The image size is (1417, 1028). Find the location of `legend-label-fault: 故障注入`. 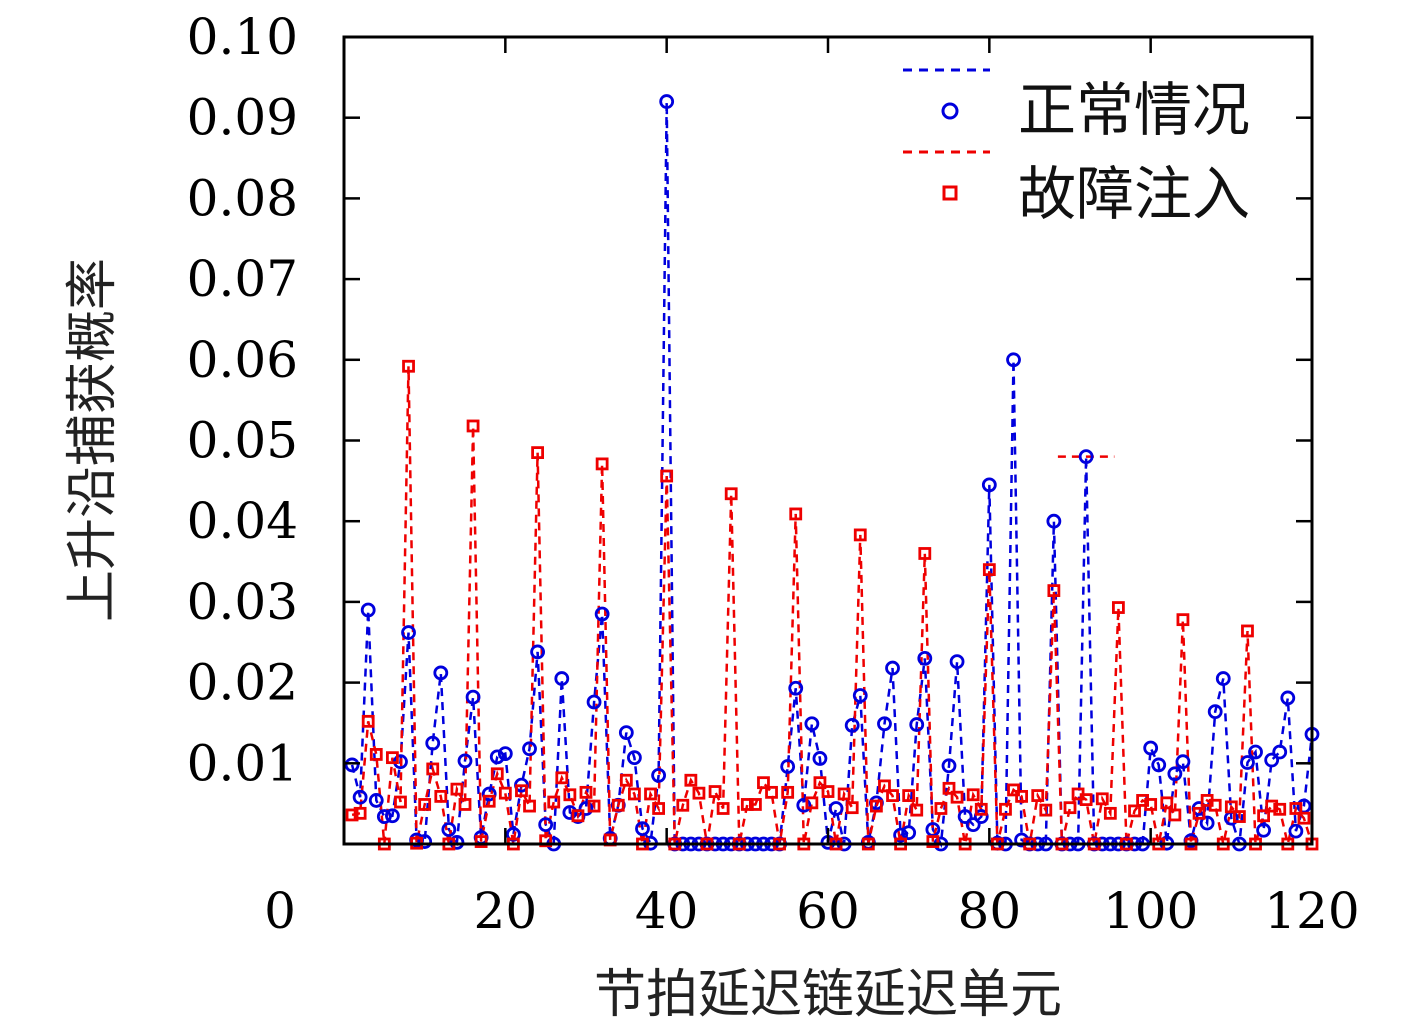

legend-label-fault: 故障注入 is located at coordinates (1134, 194).